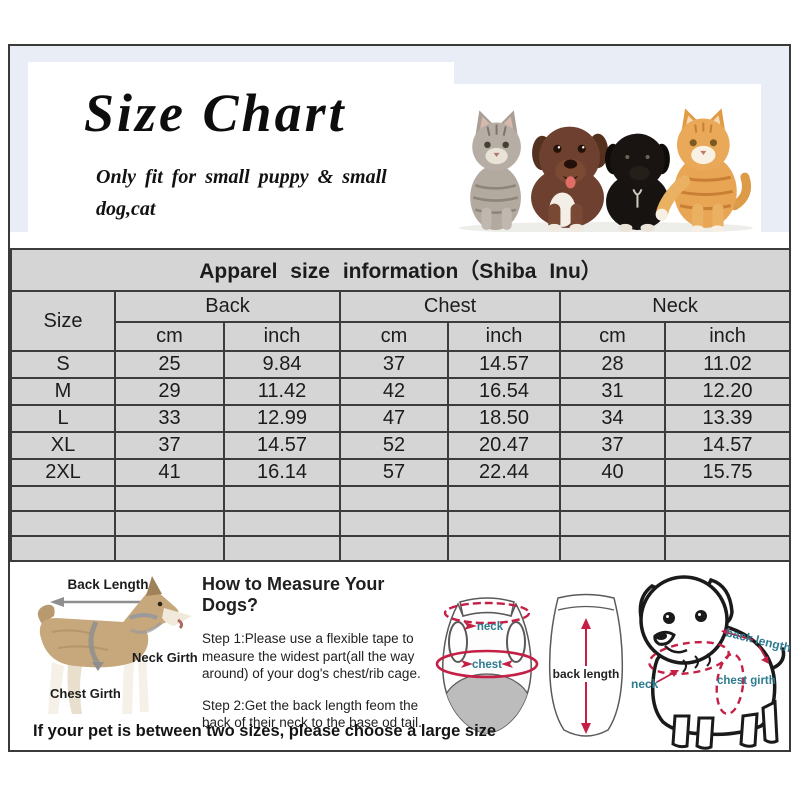 This screenshot has width=800, height=800. Describe the element at coordinates (399, 240) in the screenshot. I see `band-bottom-strip` at that location.